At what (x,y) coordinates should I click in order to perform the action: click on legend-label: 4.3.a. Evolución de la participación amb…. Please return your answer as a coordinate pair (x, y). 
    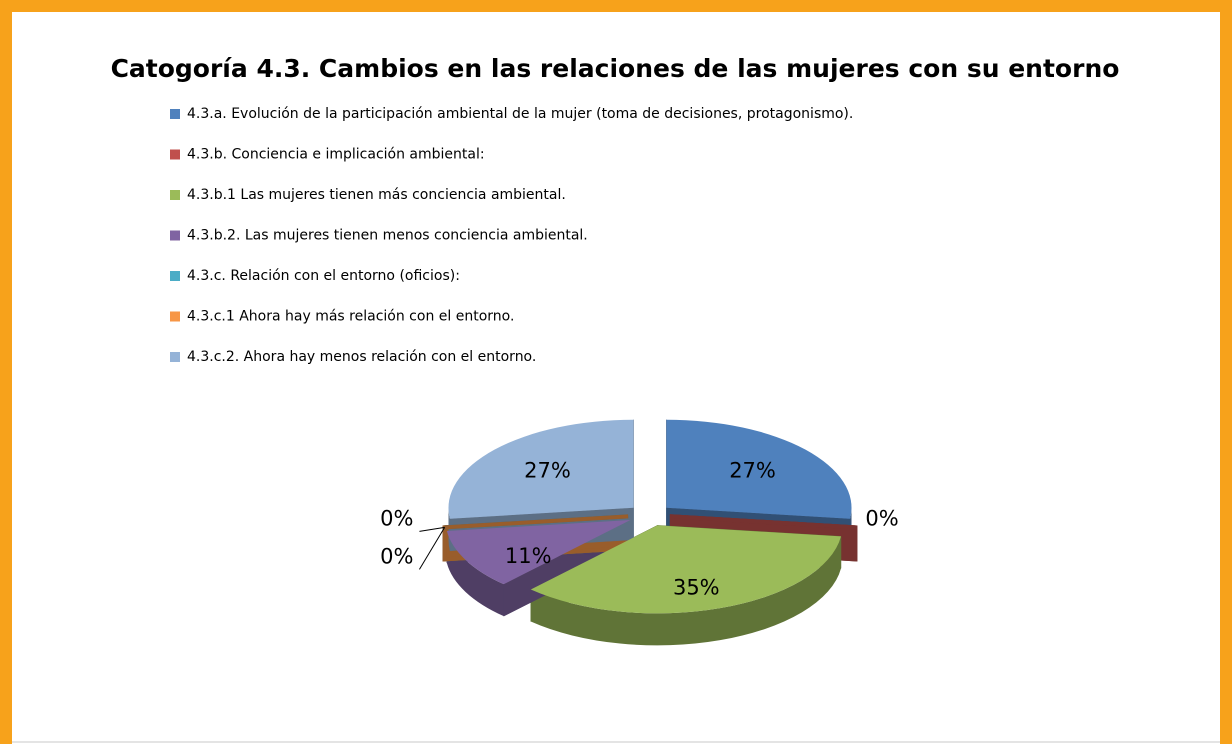
    Looking at the image, I should click on (520, 114).